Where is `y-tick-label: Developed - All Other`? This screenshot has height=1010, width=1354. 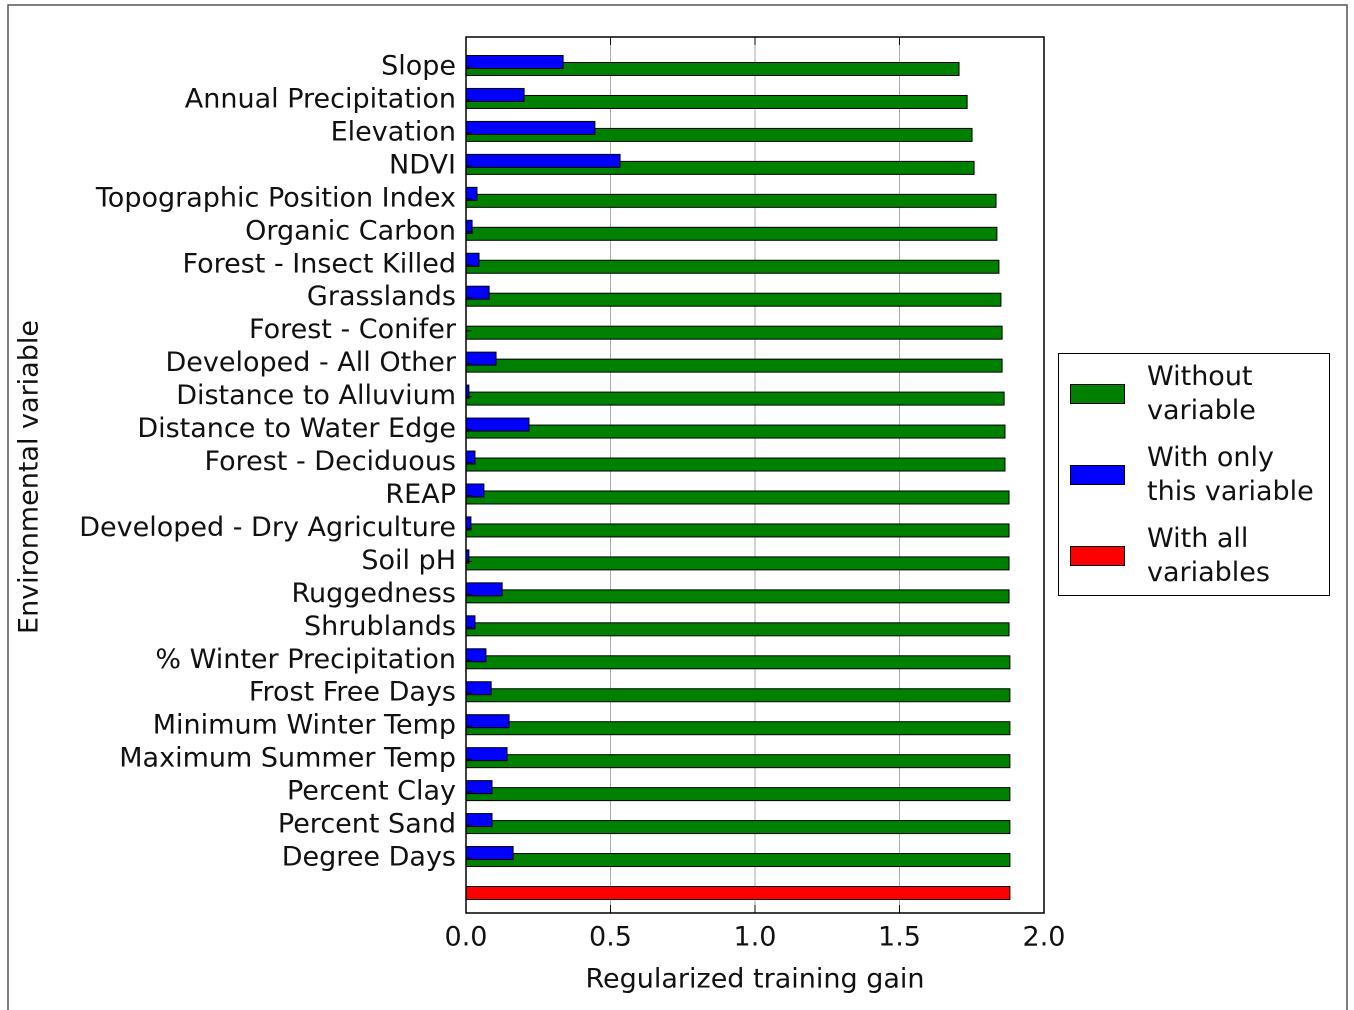 y-tick-label: Developed - All Other is located at coordinates (310, 362).